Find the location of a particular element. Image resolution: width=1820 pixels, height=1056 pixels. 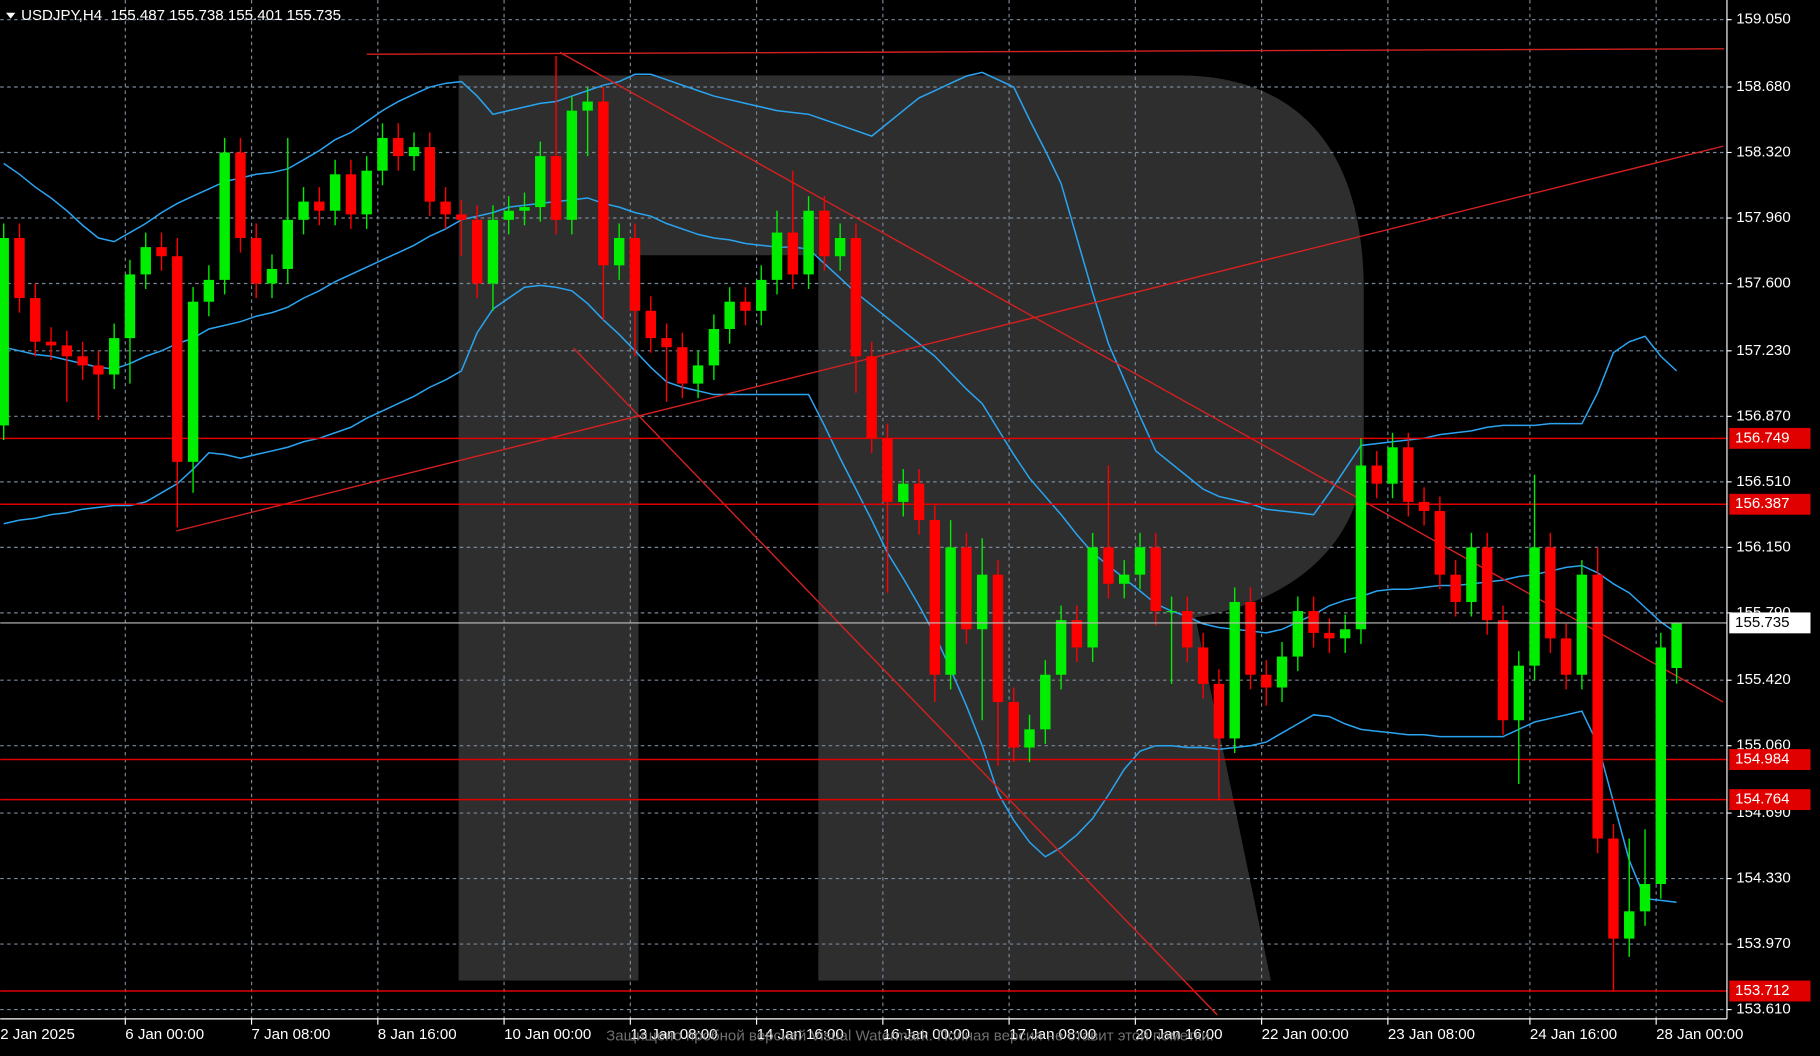

y-tick-label: 155.420 is located at coordinates (1763, 679).